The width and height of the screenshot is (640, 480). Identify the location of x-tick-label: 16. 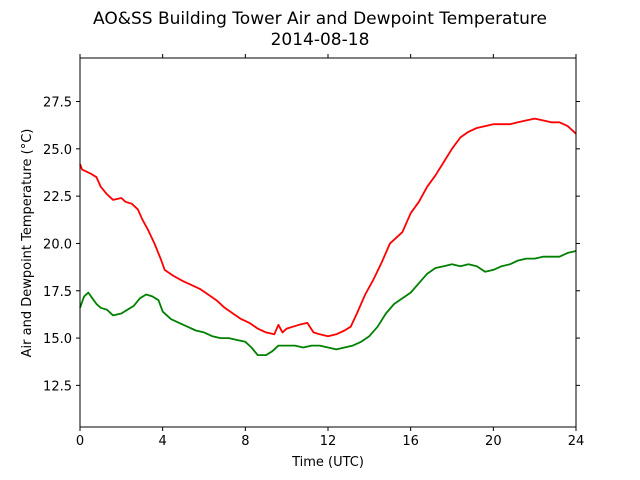
(410, 441).